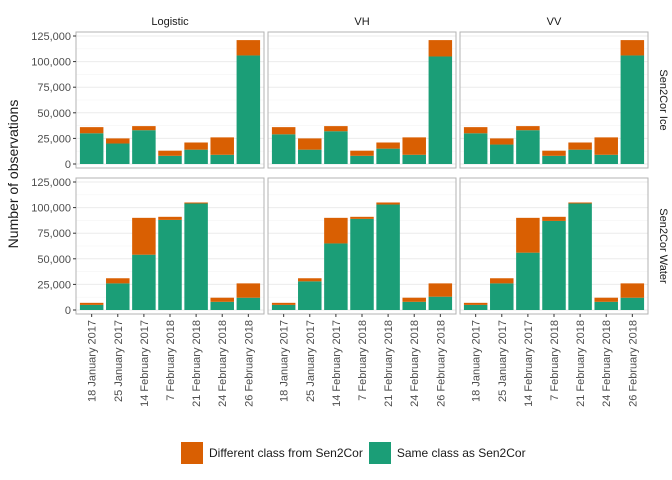 This screenshot has height=480, width=672. Describe the element at coordinates (380, 453) in the screenshot. I see `legend-key-same` at that location.